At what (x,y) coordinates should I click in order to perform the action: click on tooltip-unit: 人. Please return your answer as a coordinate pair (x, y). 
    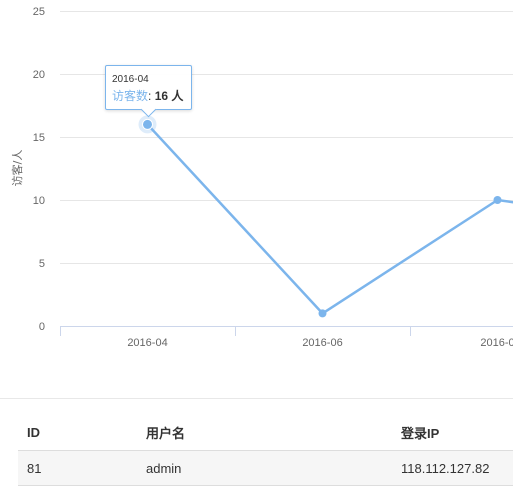
    Looking at the image, I should click on (177, 96).